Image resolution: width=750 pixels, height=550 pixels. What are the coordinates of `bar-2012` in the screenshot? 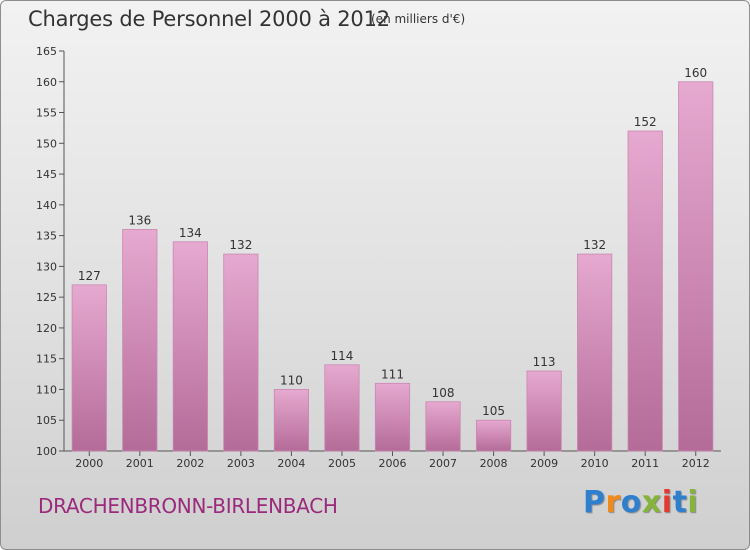 It's located at (696, 266).